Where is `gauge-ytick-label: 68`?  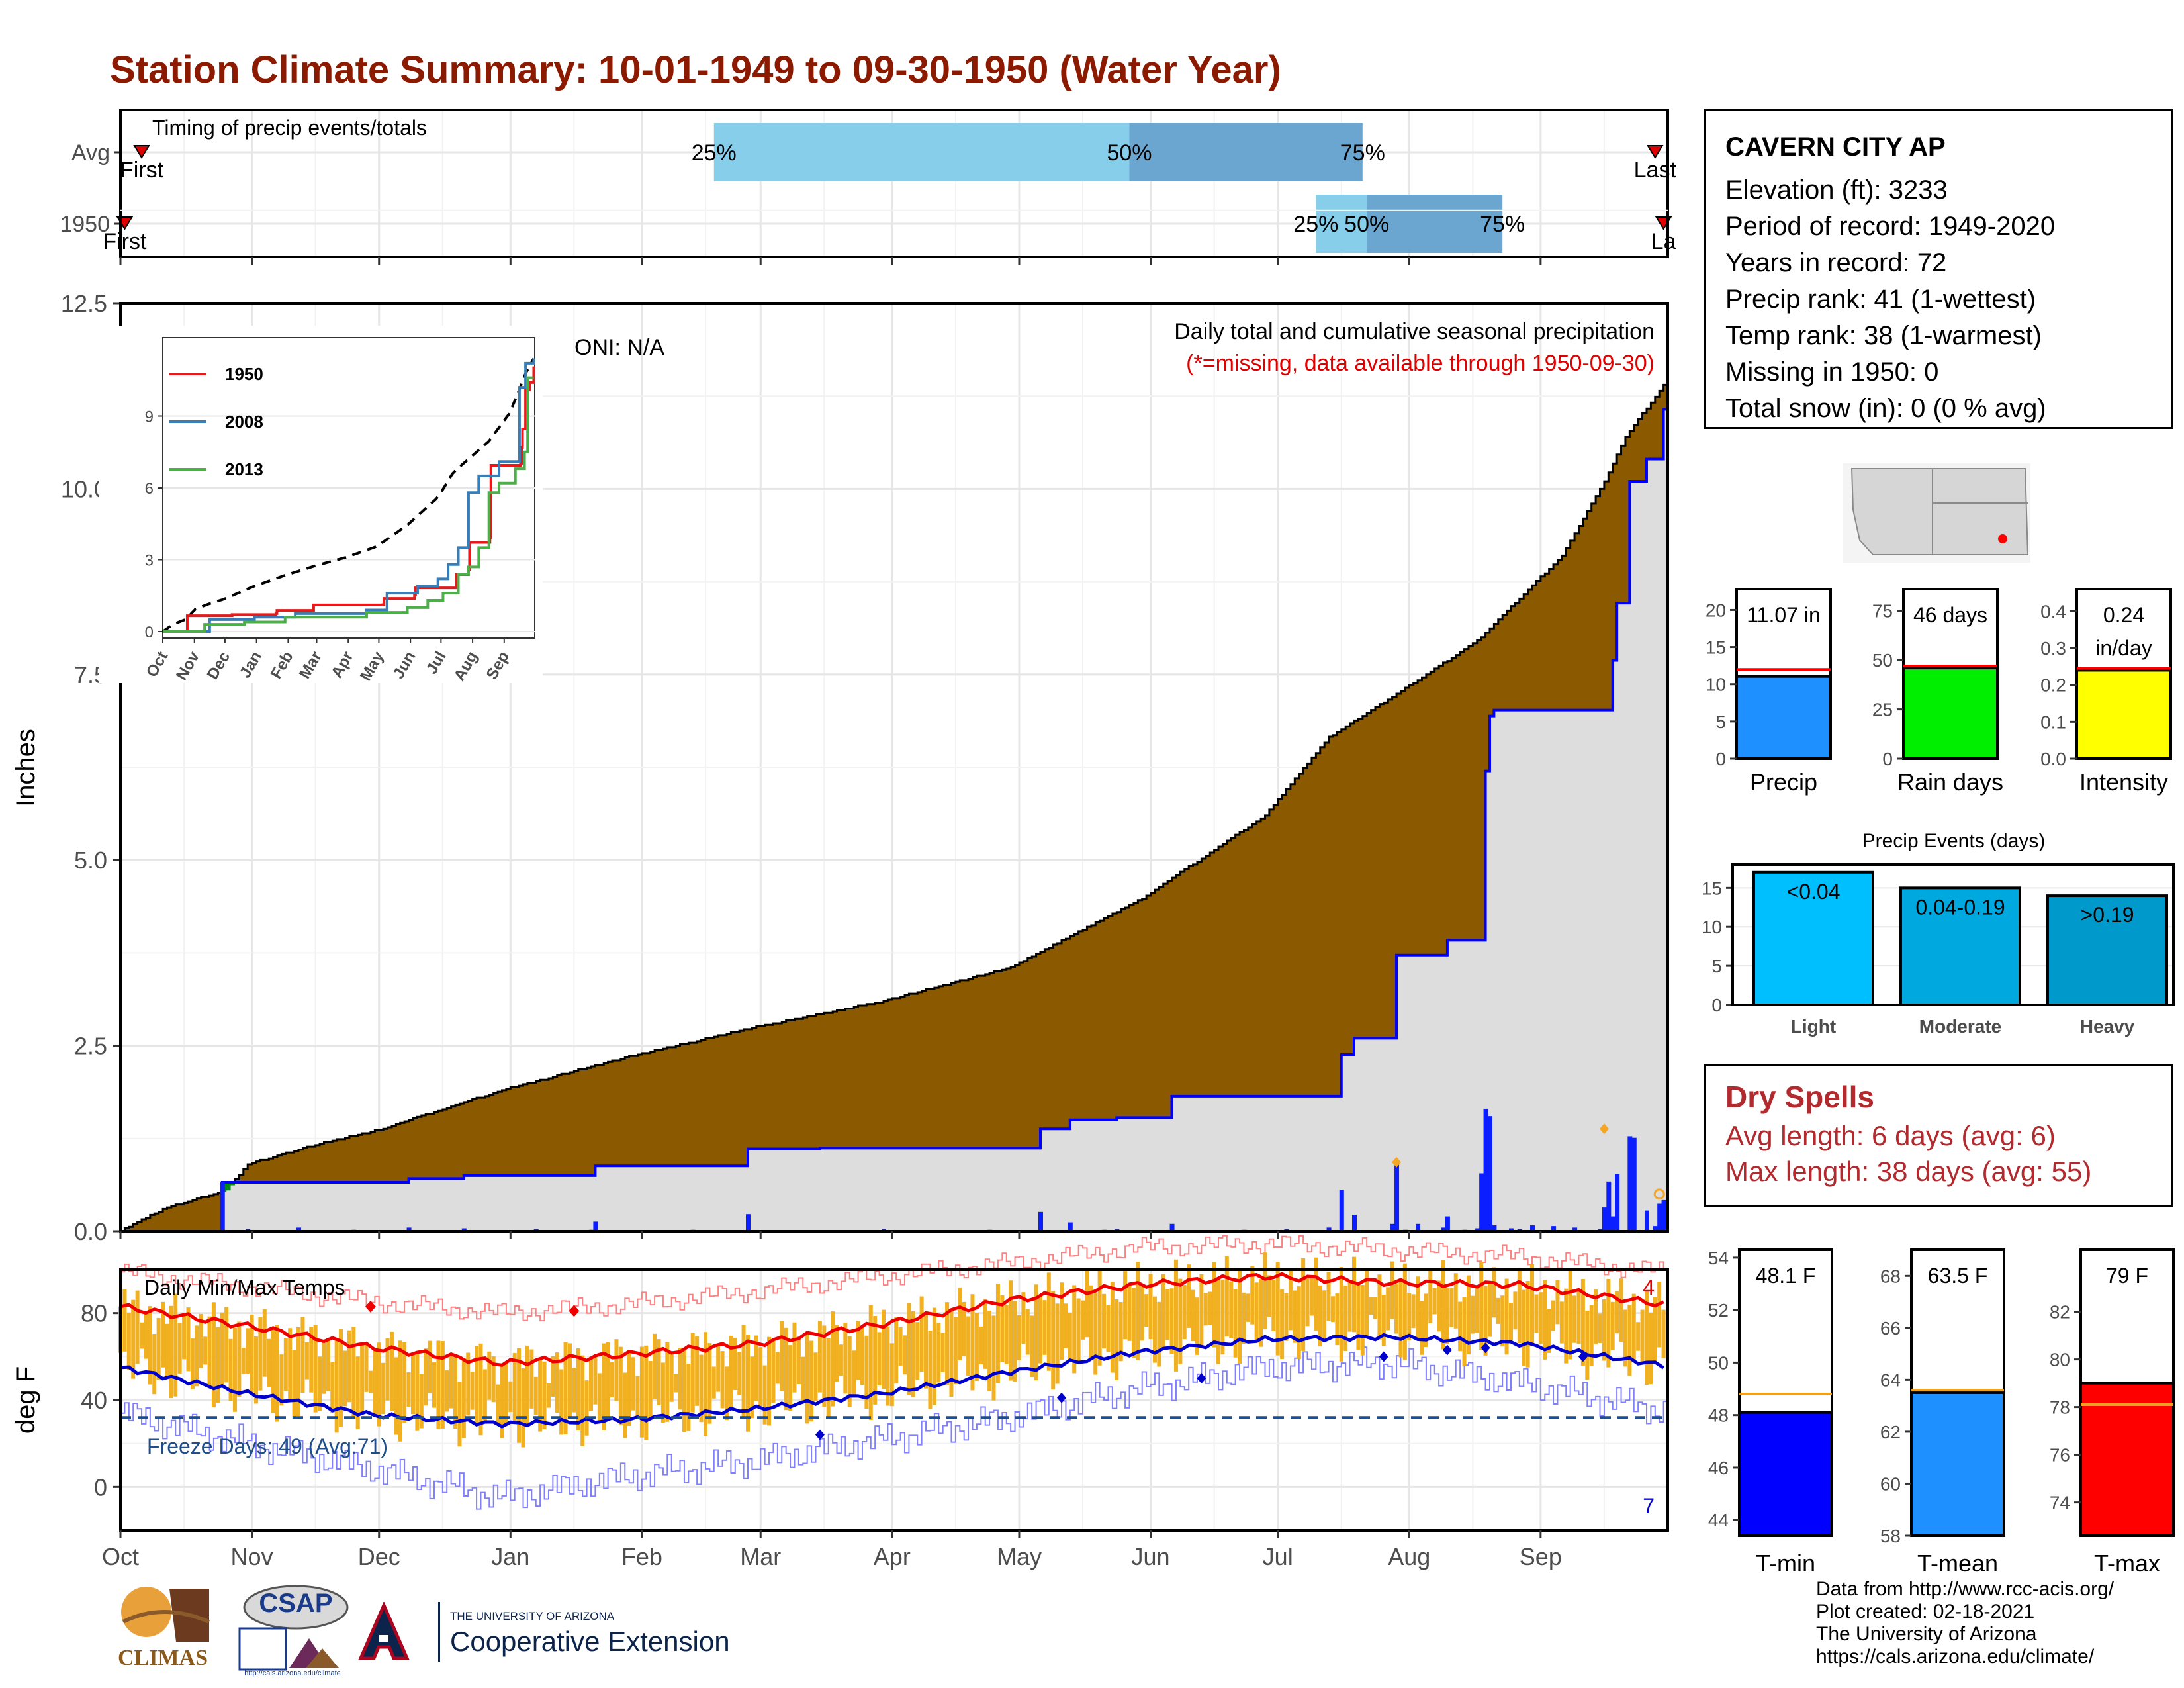 gauge-ytick-label: 68 is located at coordinates (1891, 1276).